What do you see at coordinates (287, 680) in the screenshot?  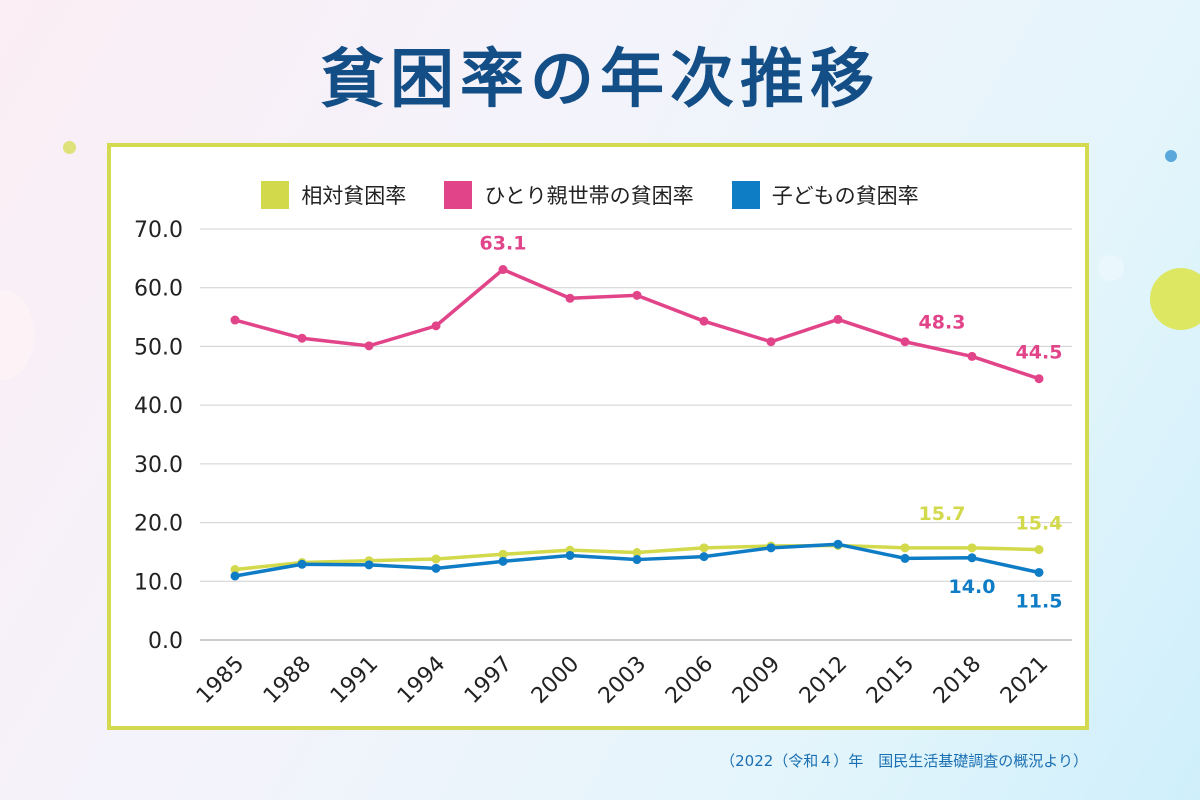 I see `x-tick-label: 1988` at bounding box center [287, 680].